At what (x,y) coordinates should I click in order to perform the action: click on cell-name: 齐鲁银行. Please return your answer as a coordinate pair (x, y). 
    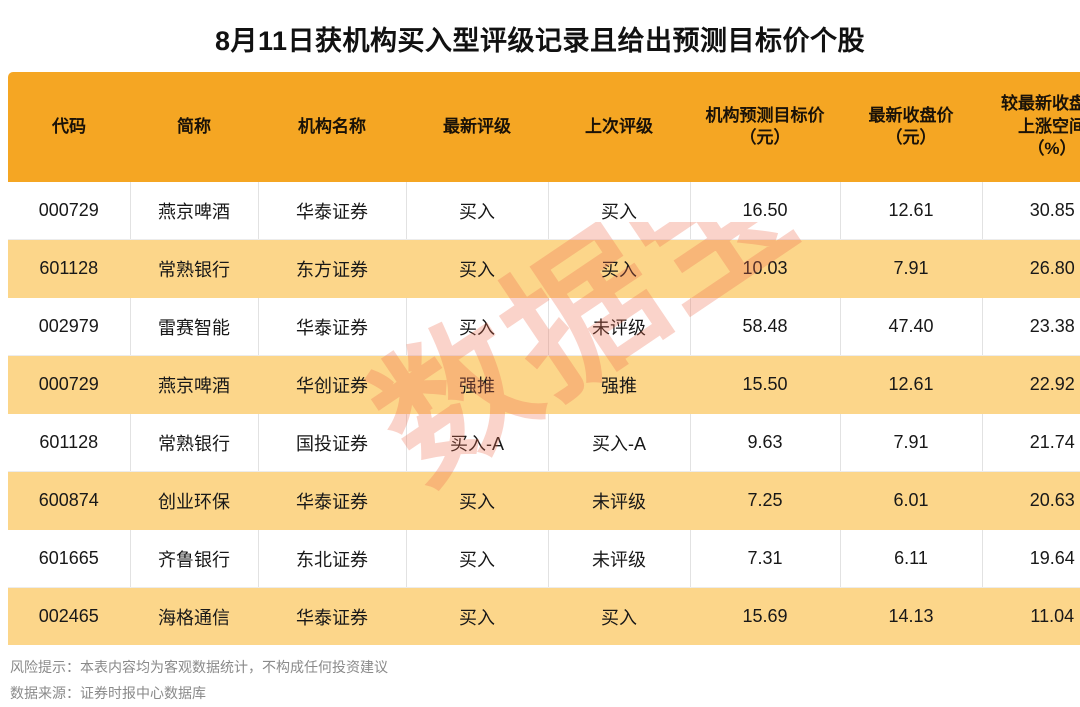
    Looking at the image, I should click on (194, 558).